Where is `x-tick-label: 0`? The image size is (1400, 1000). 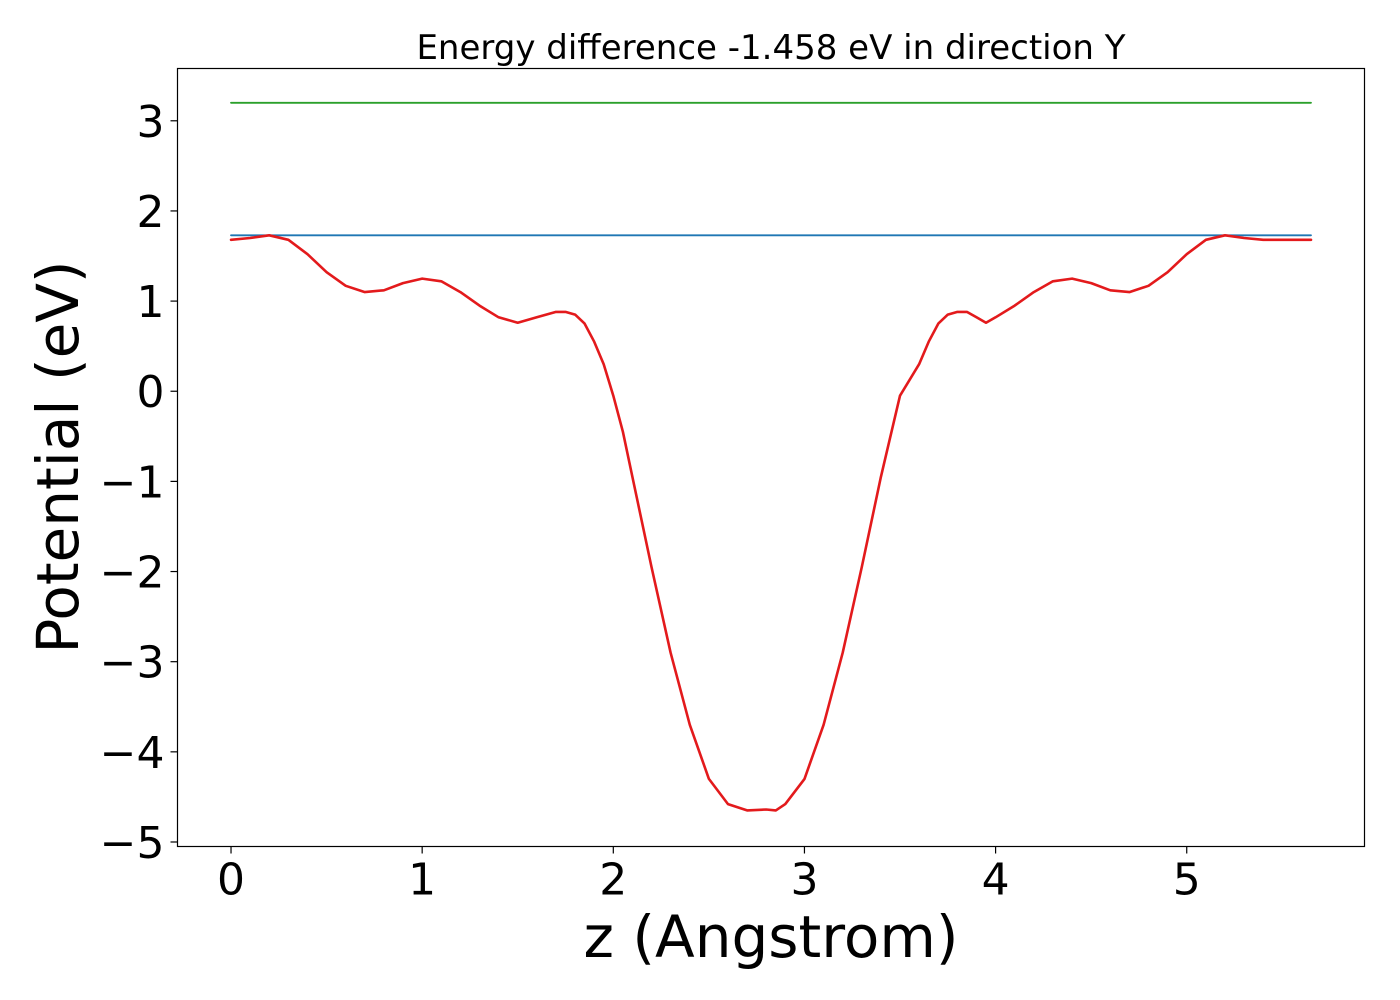 x-tick-label: 0 is located at coordinates (231, 880).